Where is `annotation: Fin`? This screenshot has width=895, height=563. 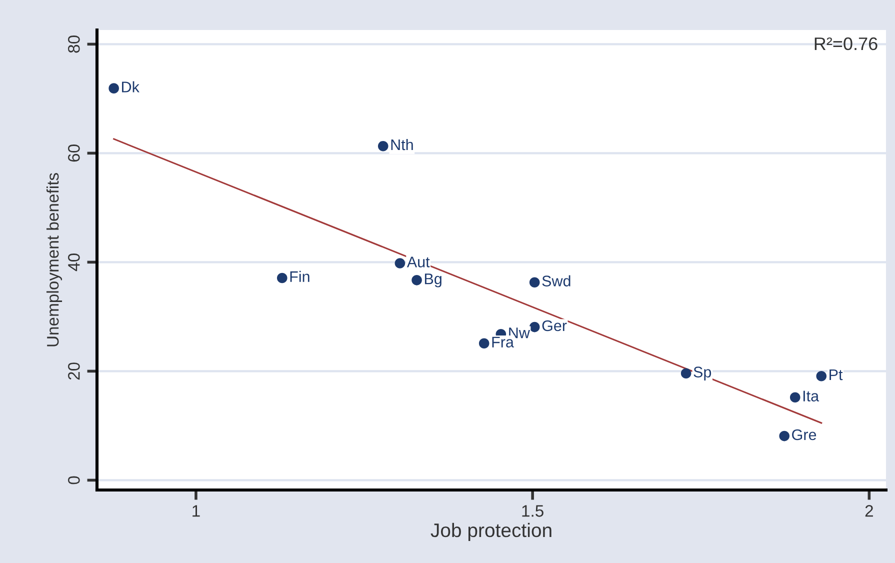 annotation: Fin is located at coordinates (300, 276).